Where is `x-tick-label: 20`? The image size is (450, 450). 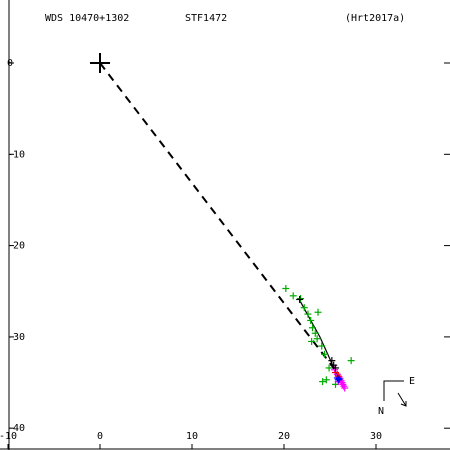 x-tick-label: 20 is located at coordinates (284, 436).